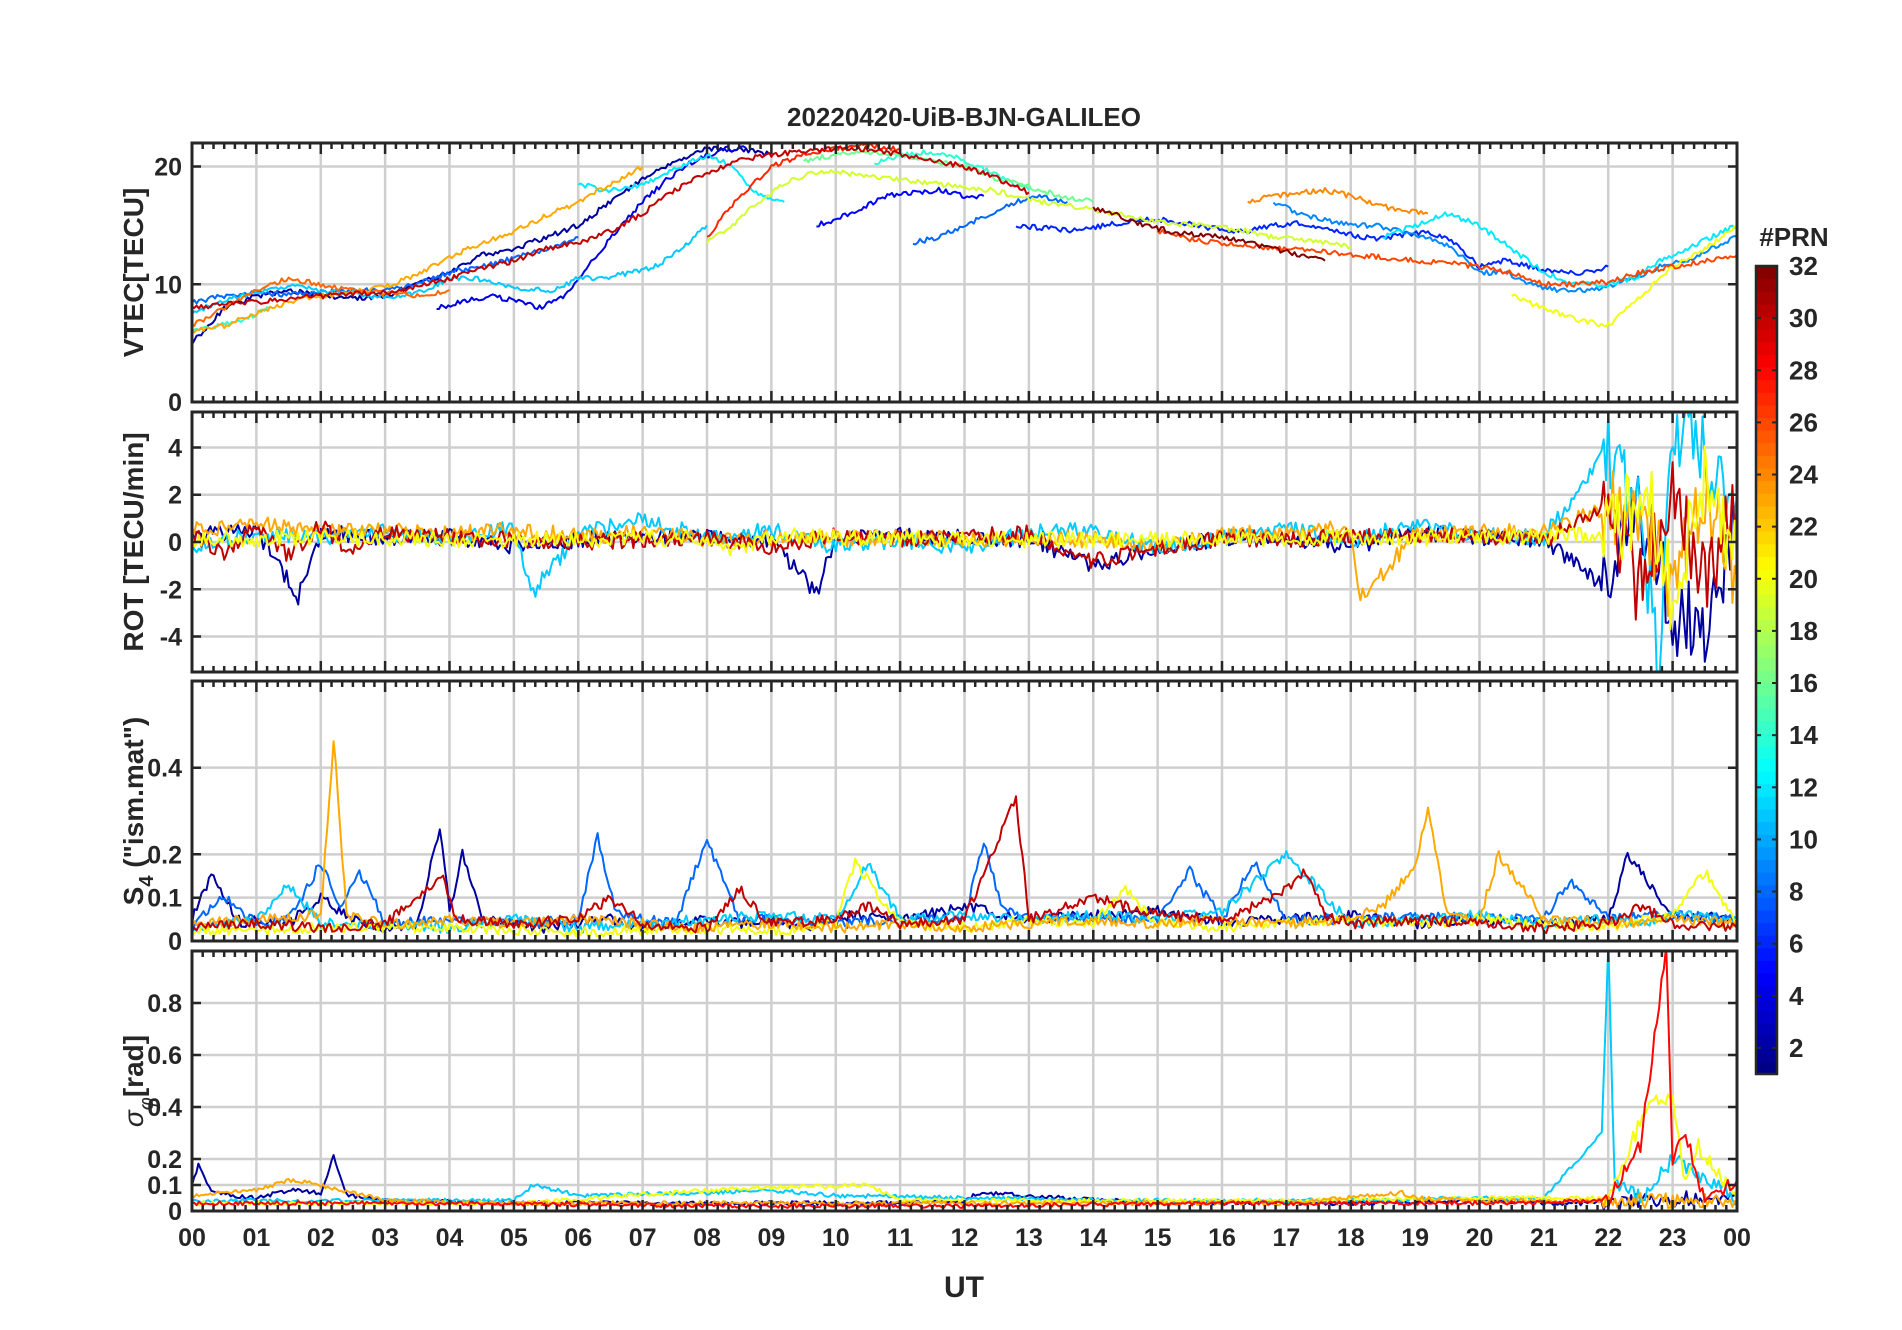  What do you see at coordinates (133, 1118) in the screenshot?
I see `y-axis-label-main: σ` at bounding box center [133, 1118].